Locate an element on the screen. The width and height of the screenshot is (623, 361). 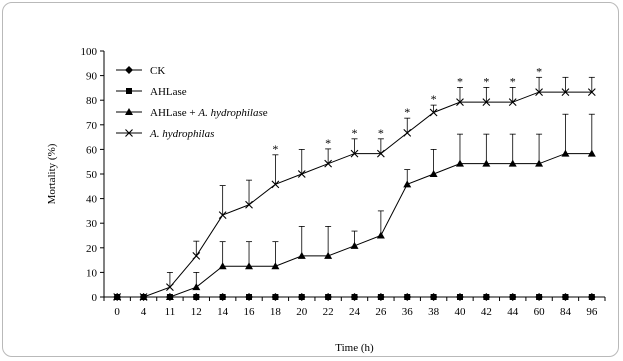
legend-item-1: CK is located at coordinates (140, 71).